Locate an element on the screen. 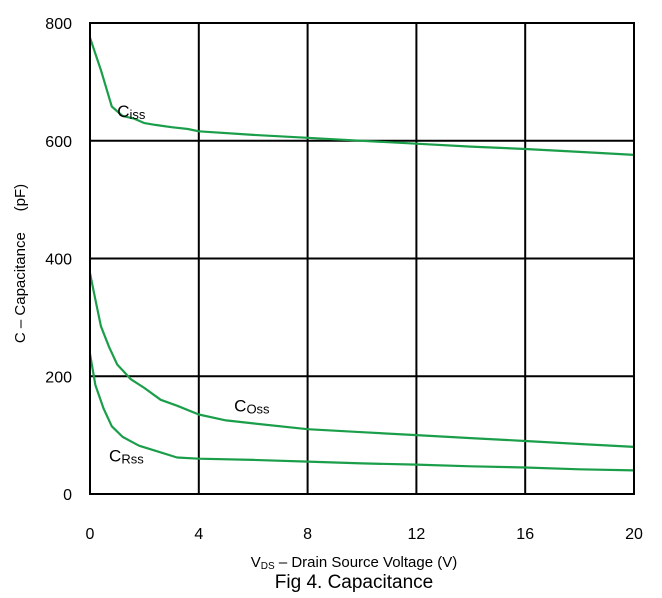 Image resolution: width=662 pixels, height=598 pixels. x-tick-label: 4 is located at coordinates (198, 534).